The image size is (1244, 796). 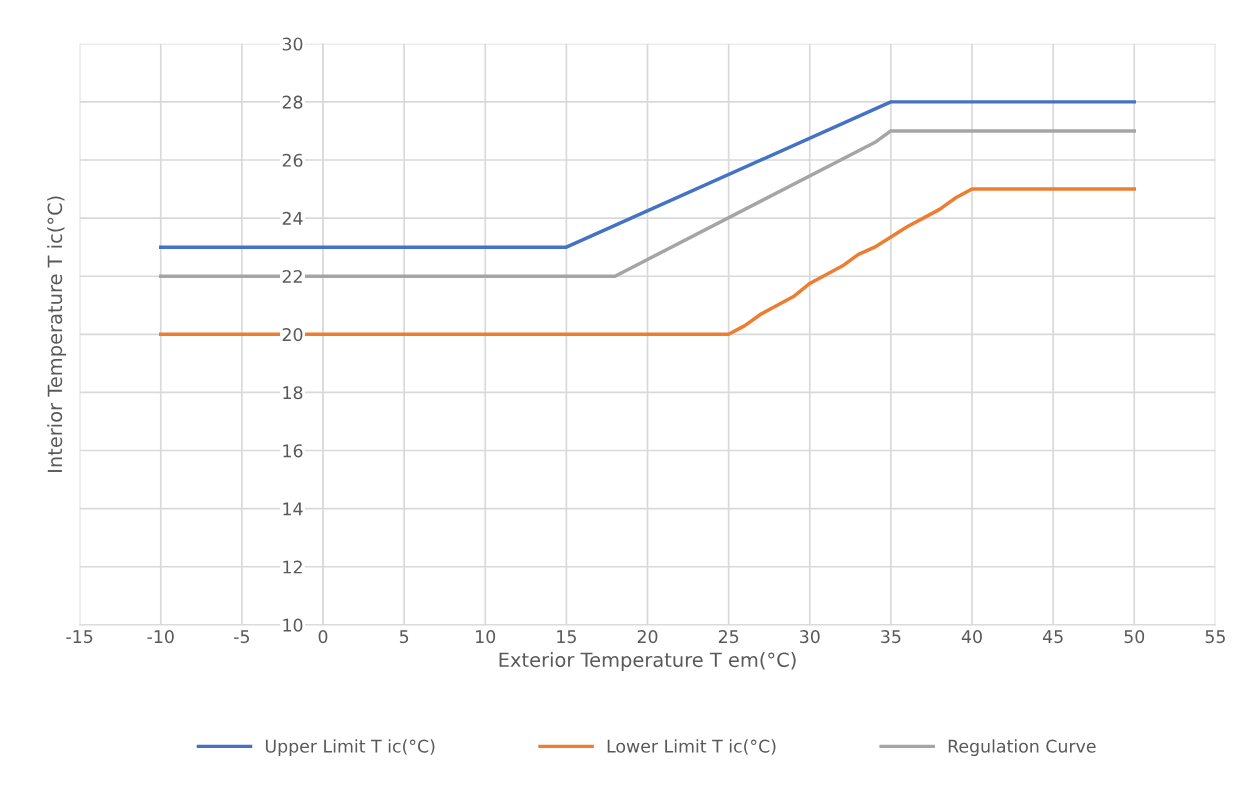 I want to click on y-tick-label: 26, so click(x=292, y=160).